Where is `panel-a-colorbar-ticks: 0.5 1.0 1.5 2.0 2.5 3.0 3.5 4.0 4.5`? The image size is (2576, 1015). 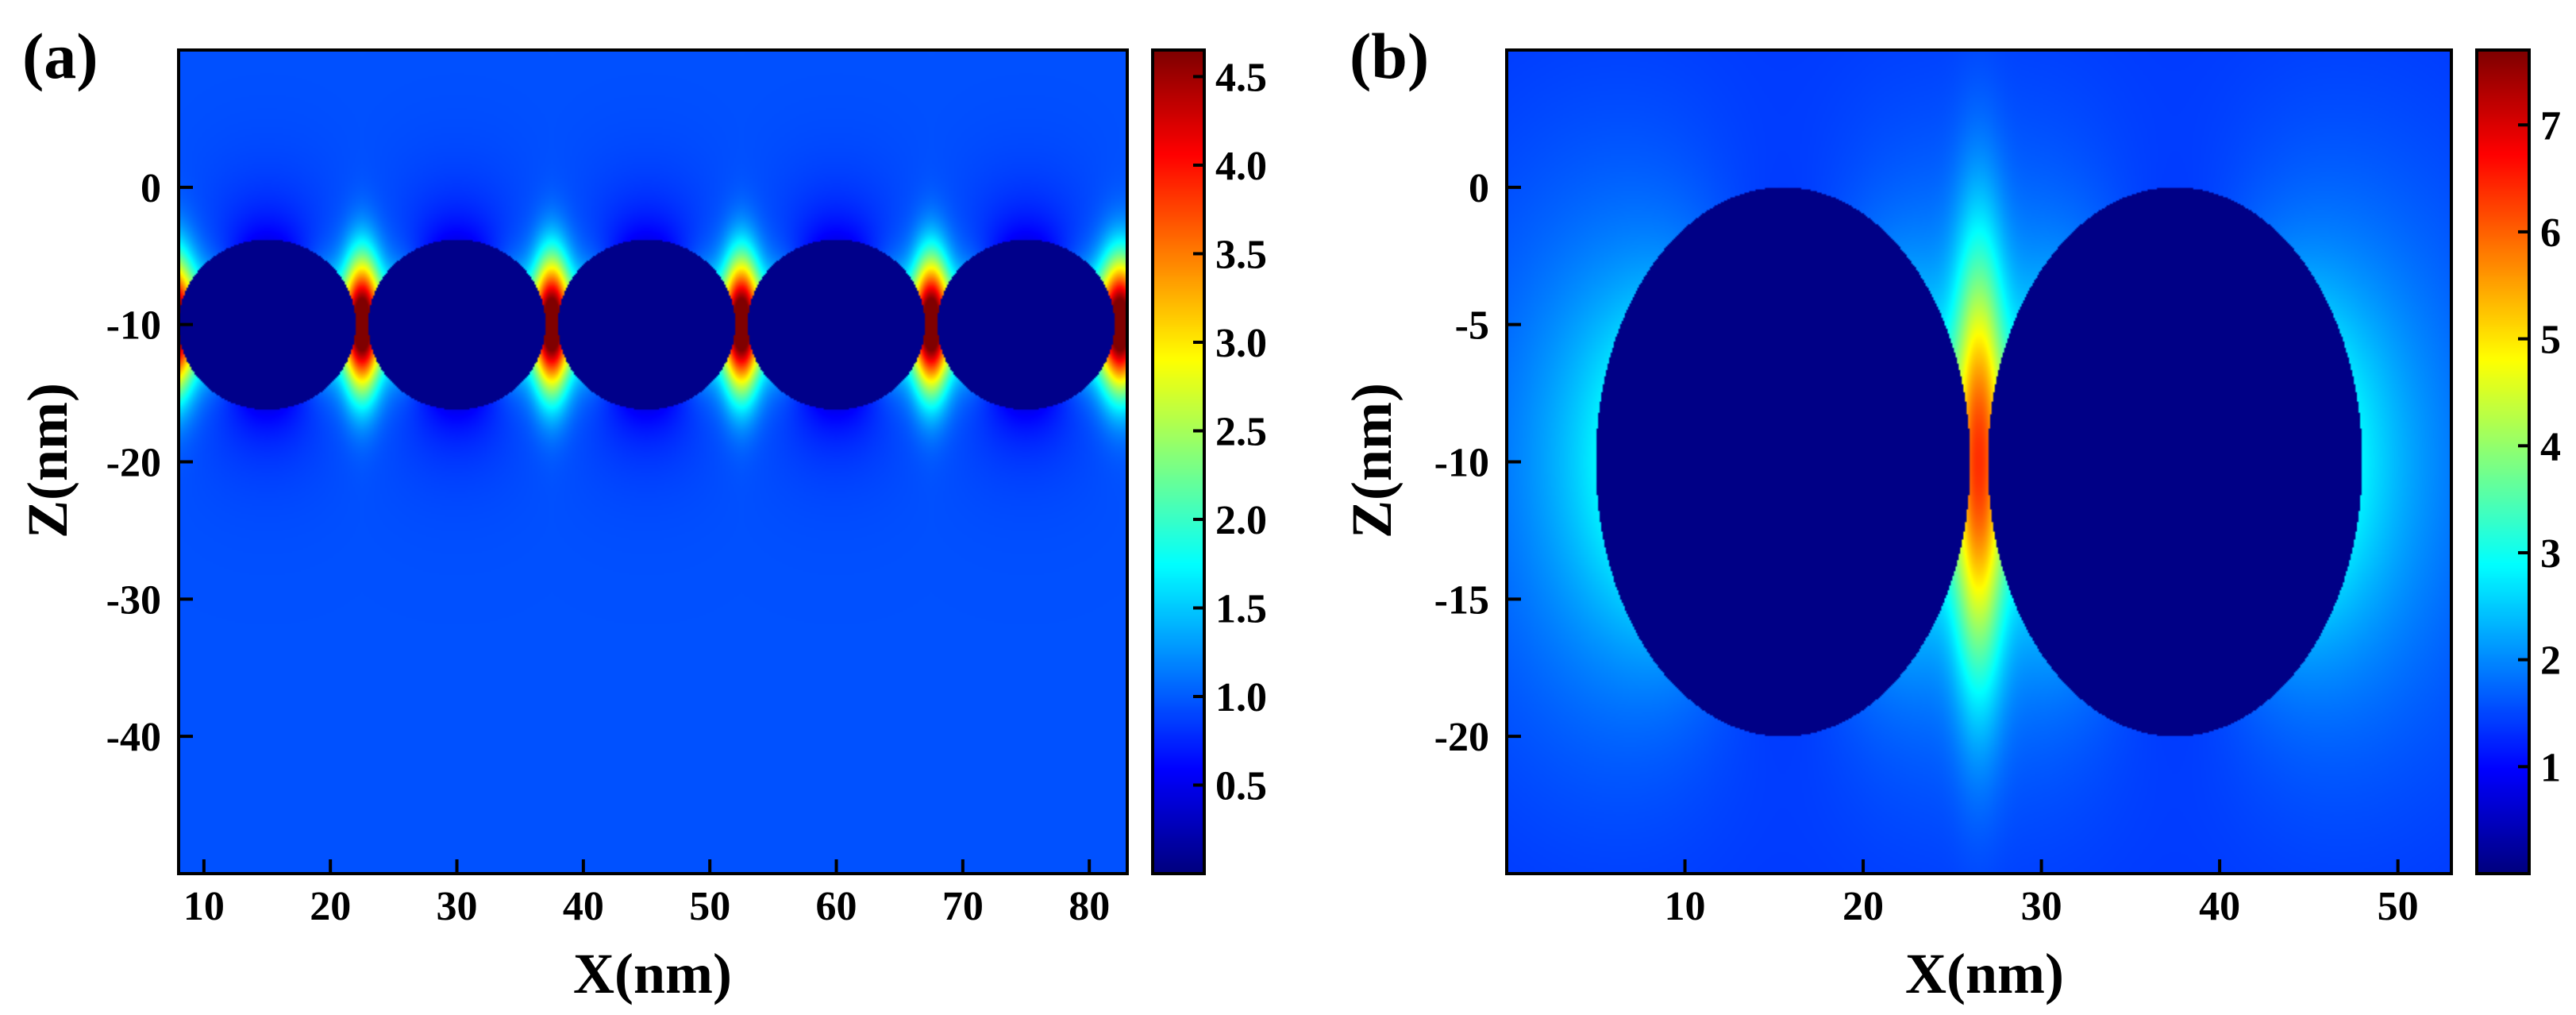 panel-a-colorbar-ticks: 0.5 1.0 1.5 2.0 2.5 3.0 3.5 4.0 4.5 is located at coordinates (1230, 432).